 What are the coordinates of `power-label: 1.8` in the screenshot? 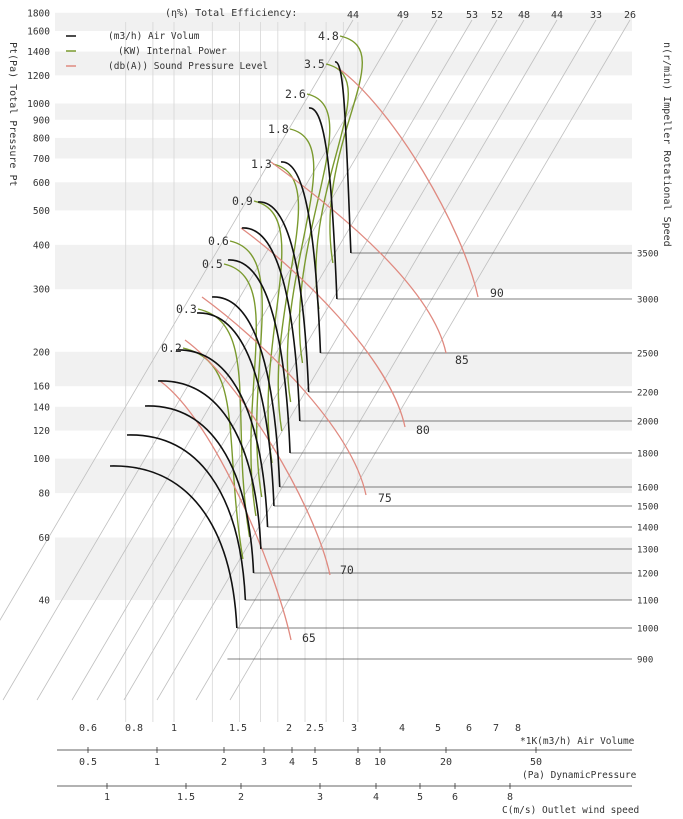 It's located at (278, 129).